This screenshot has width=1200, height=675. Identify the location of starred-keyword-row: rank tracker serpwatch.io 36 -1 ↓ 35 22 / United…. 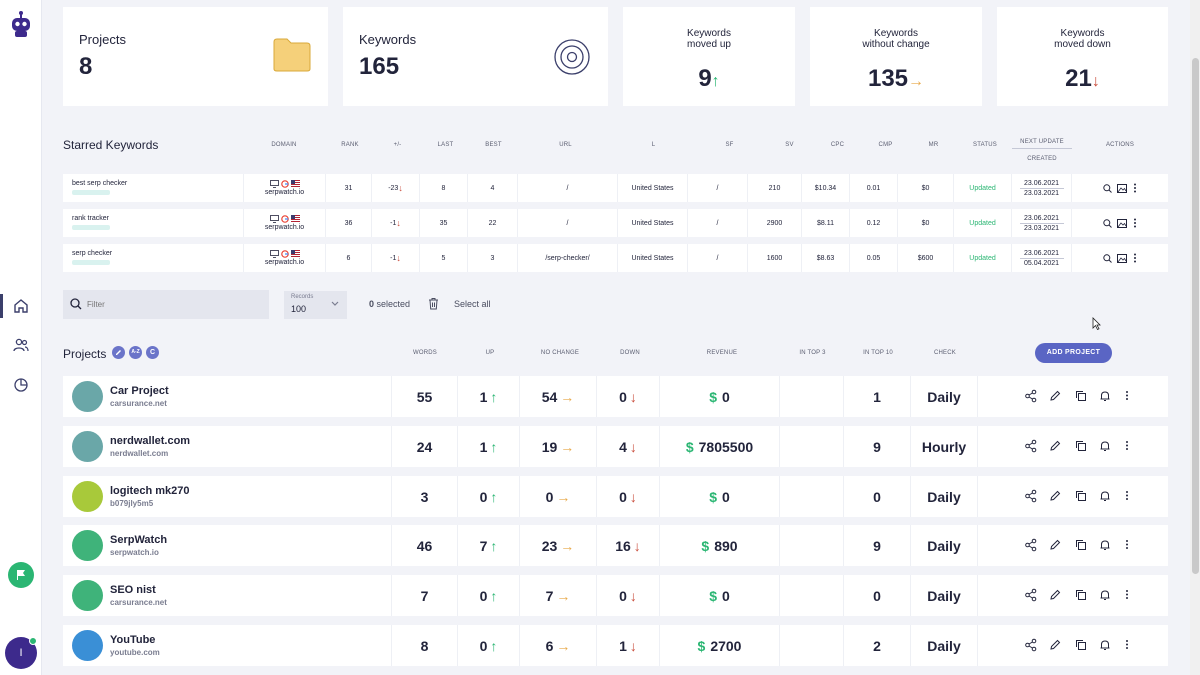
(615, 223).